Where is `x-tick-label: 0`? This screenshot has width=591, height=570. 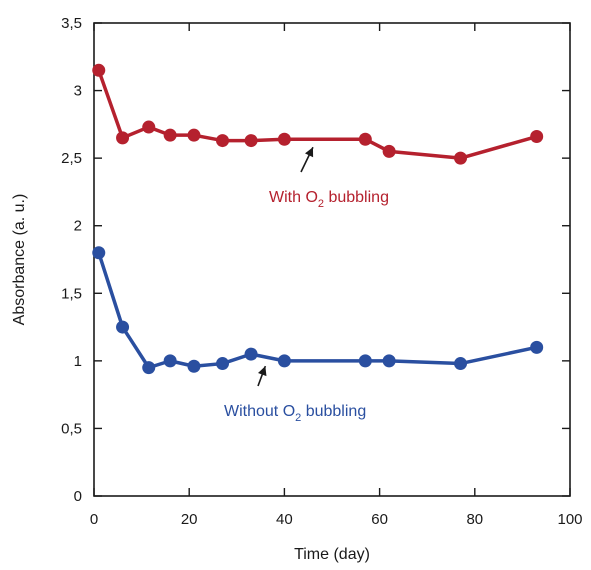 x-tick-label: 0 is located at coordinates (94, 519).